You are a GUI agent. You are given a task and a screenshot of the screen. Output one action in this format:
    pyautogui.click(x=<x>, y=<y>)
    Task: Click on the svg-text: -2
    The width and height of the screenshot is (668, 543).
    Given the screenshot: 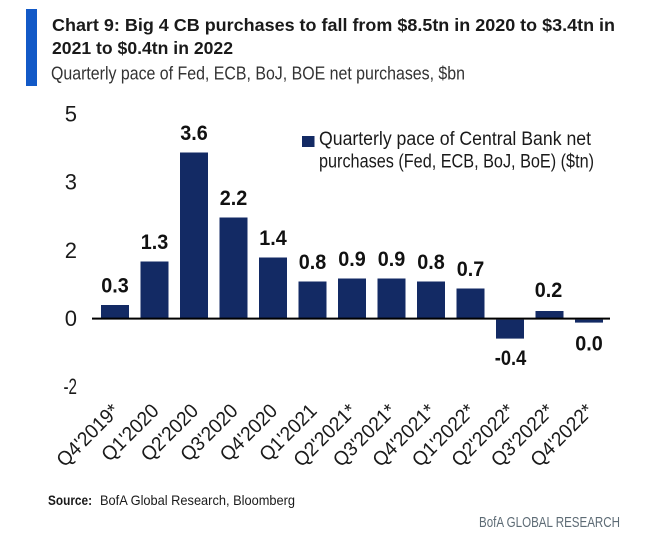 What is the action you would take?
    pyautogui.click(x=71, y=386)
    